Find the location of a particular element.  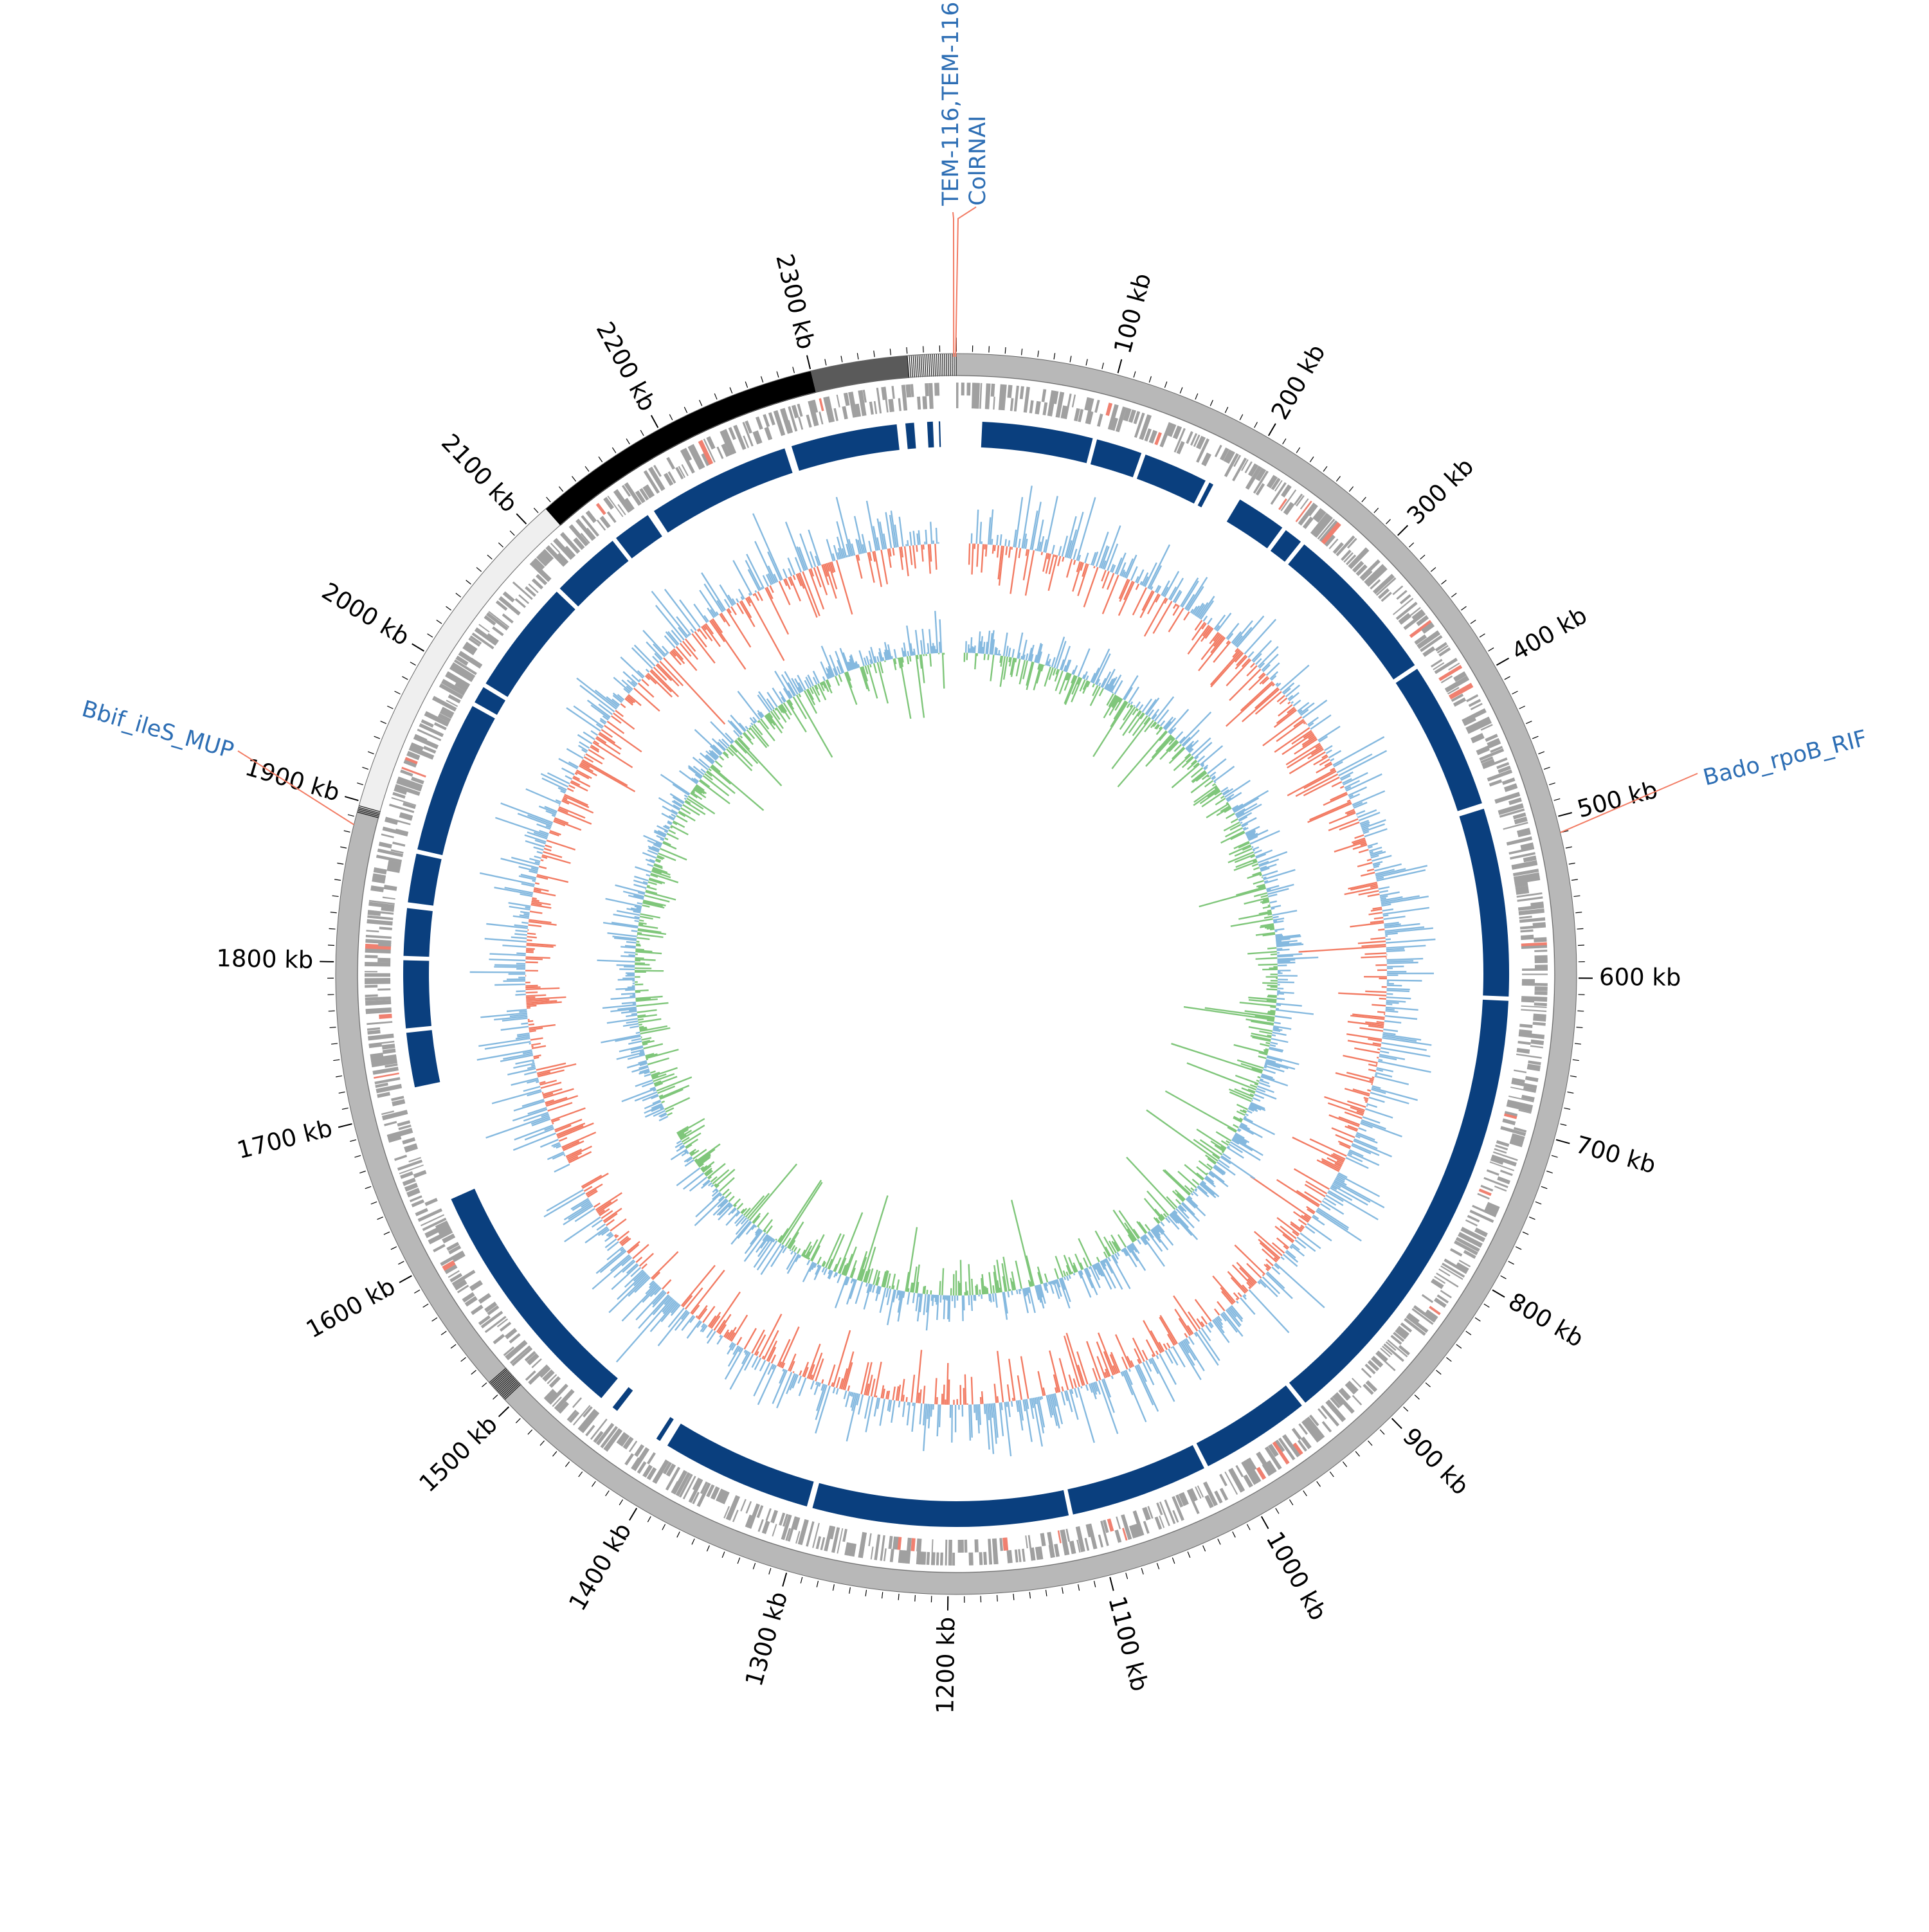

tick-label-2100: 2100 kb is located at coordinates (479, 473).